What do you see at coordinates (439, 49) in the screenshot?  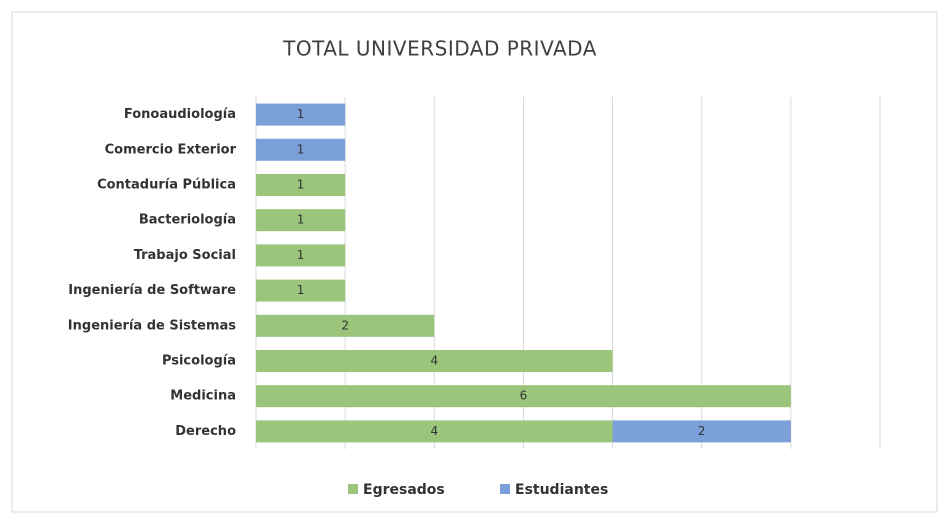 I see `chart-title: TOTAL UNIVERSIDAD PRIVADA` at bounding box center [439, 49].